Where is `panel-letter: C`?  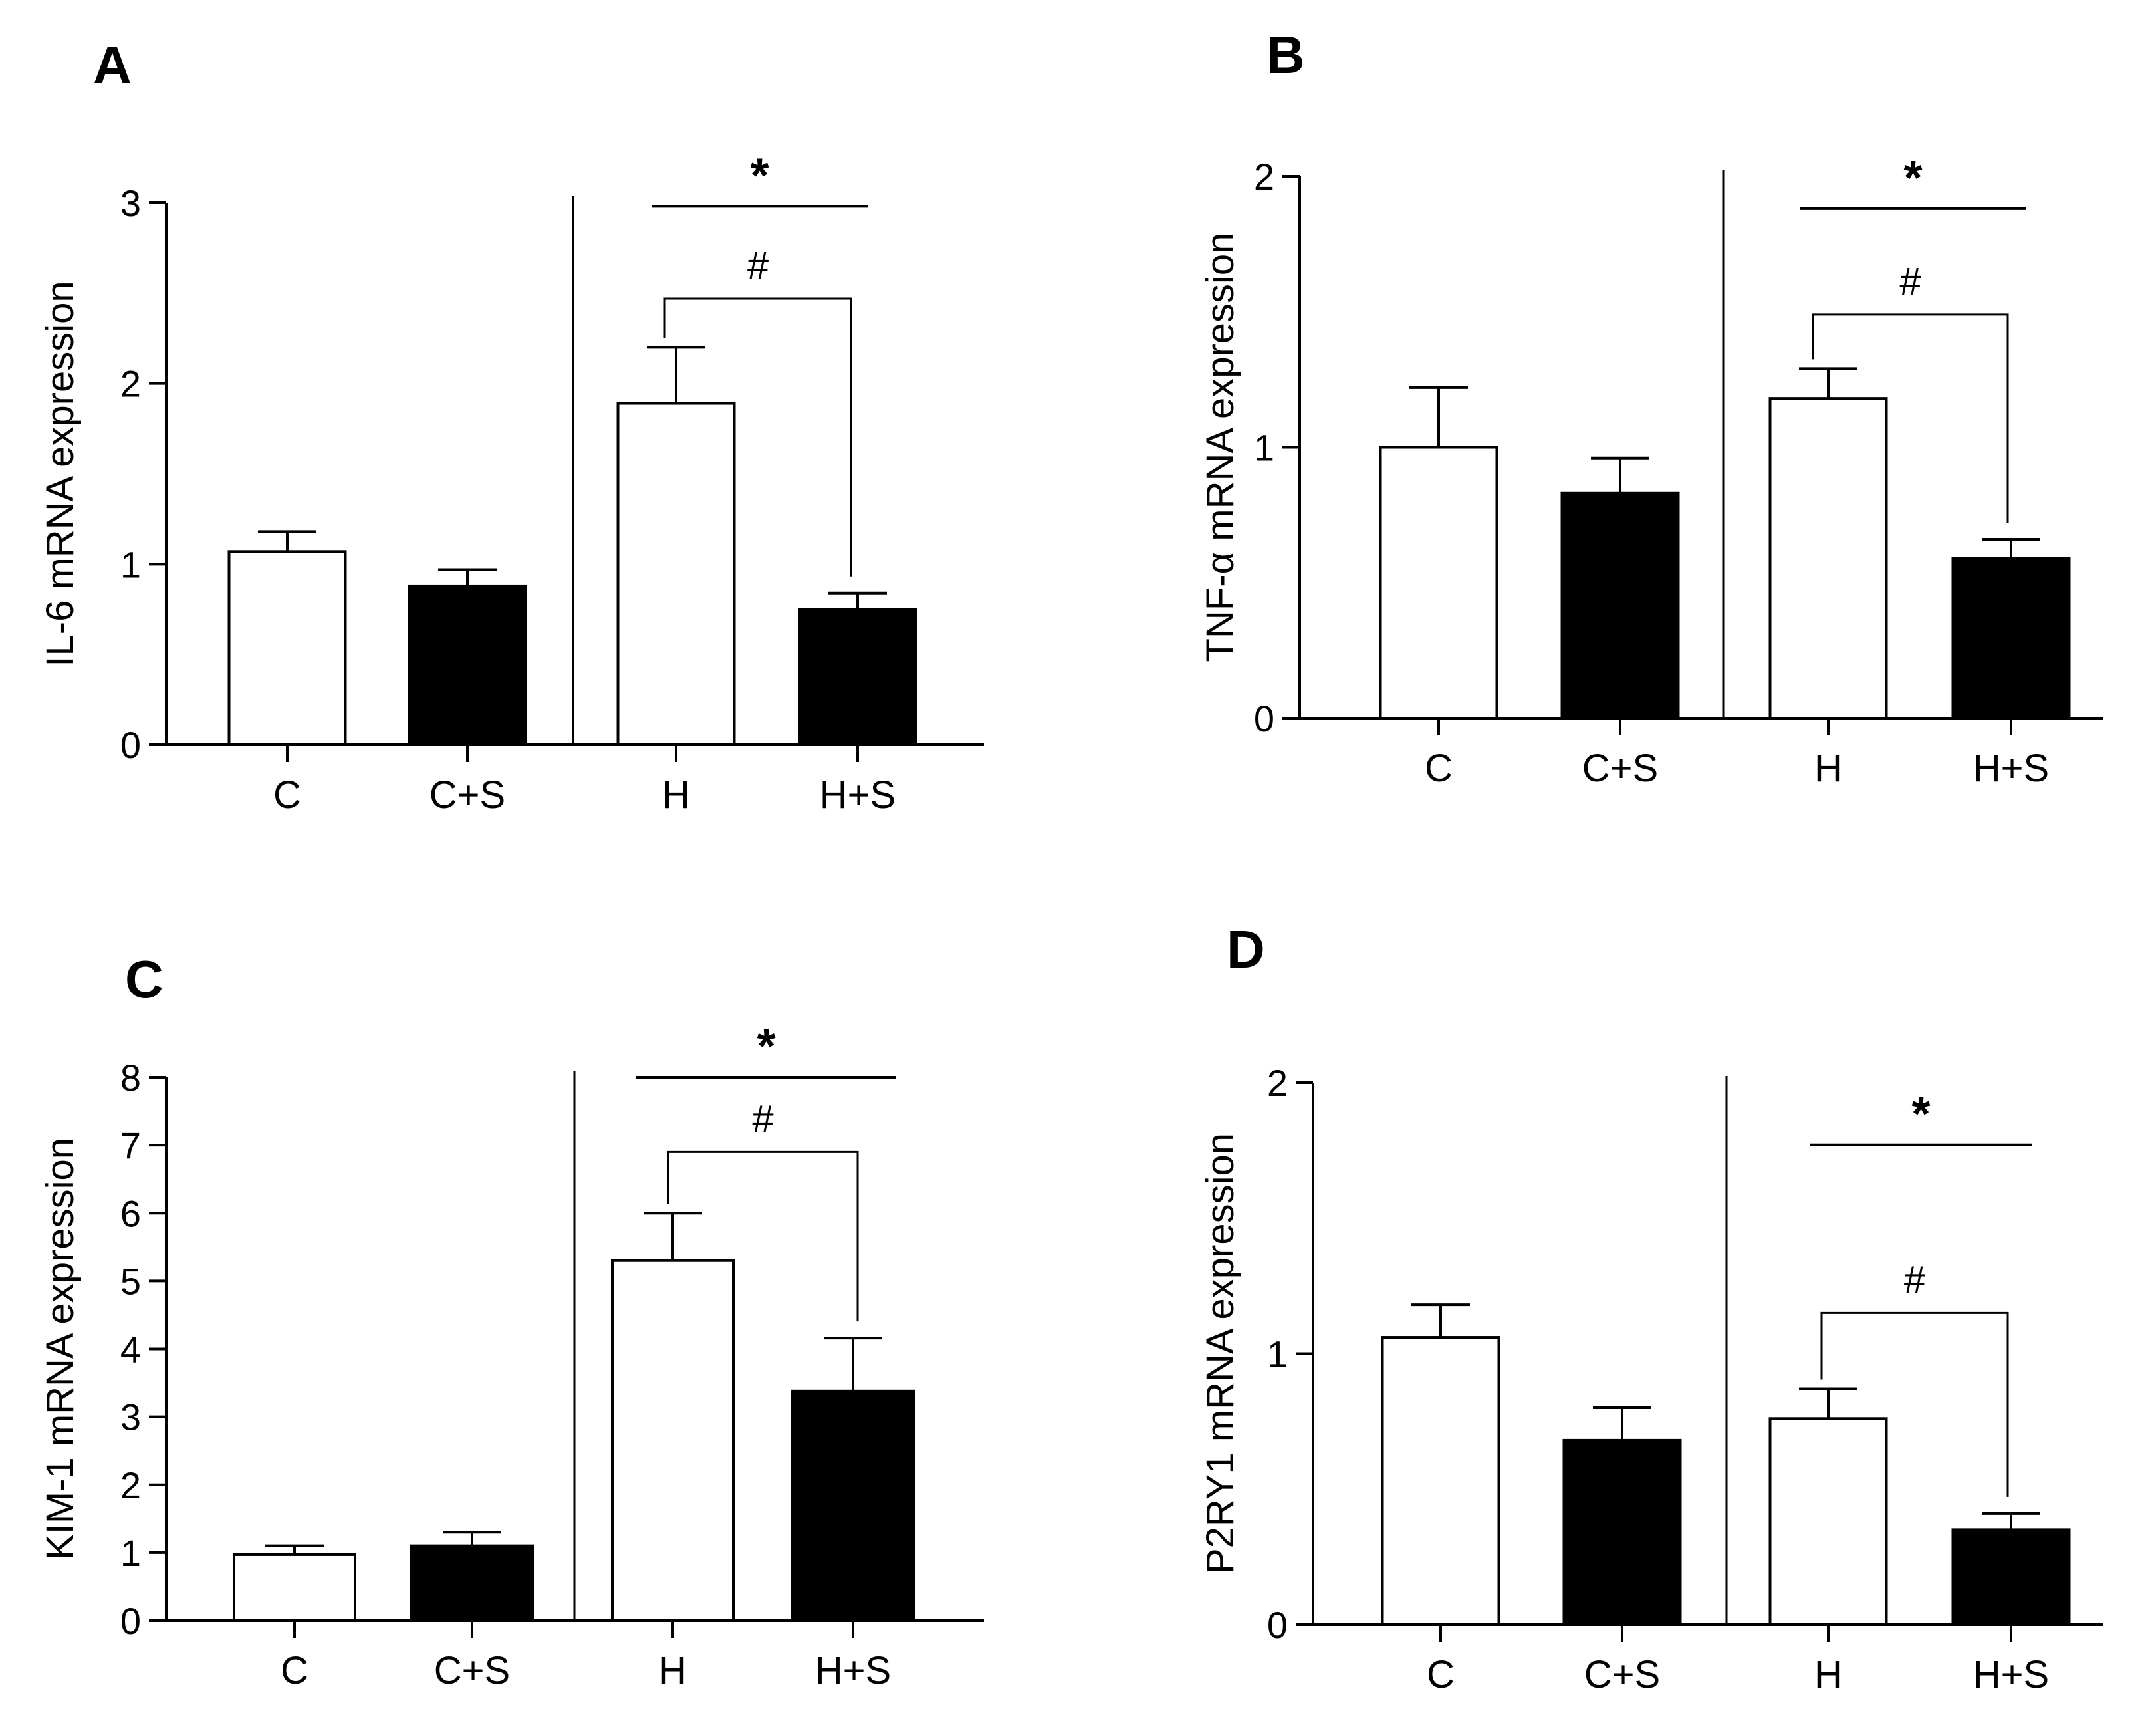 panel-letter: C is located at coordinates (145, 979).